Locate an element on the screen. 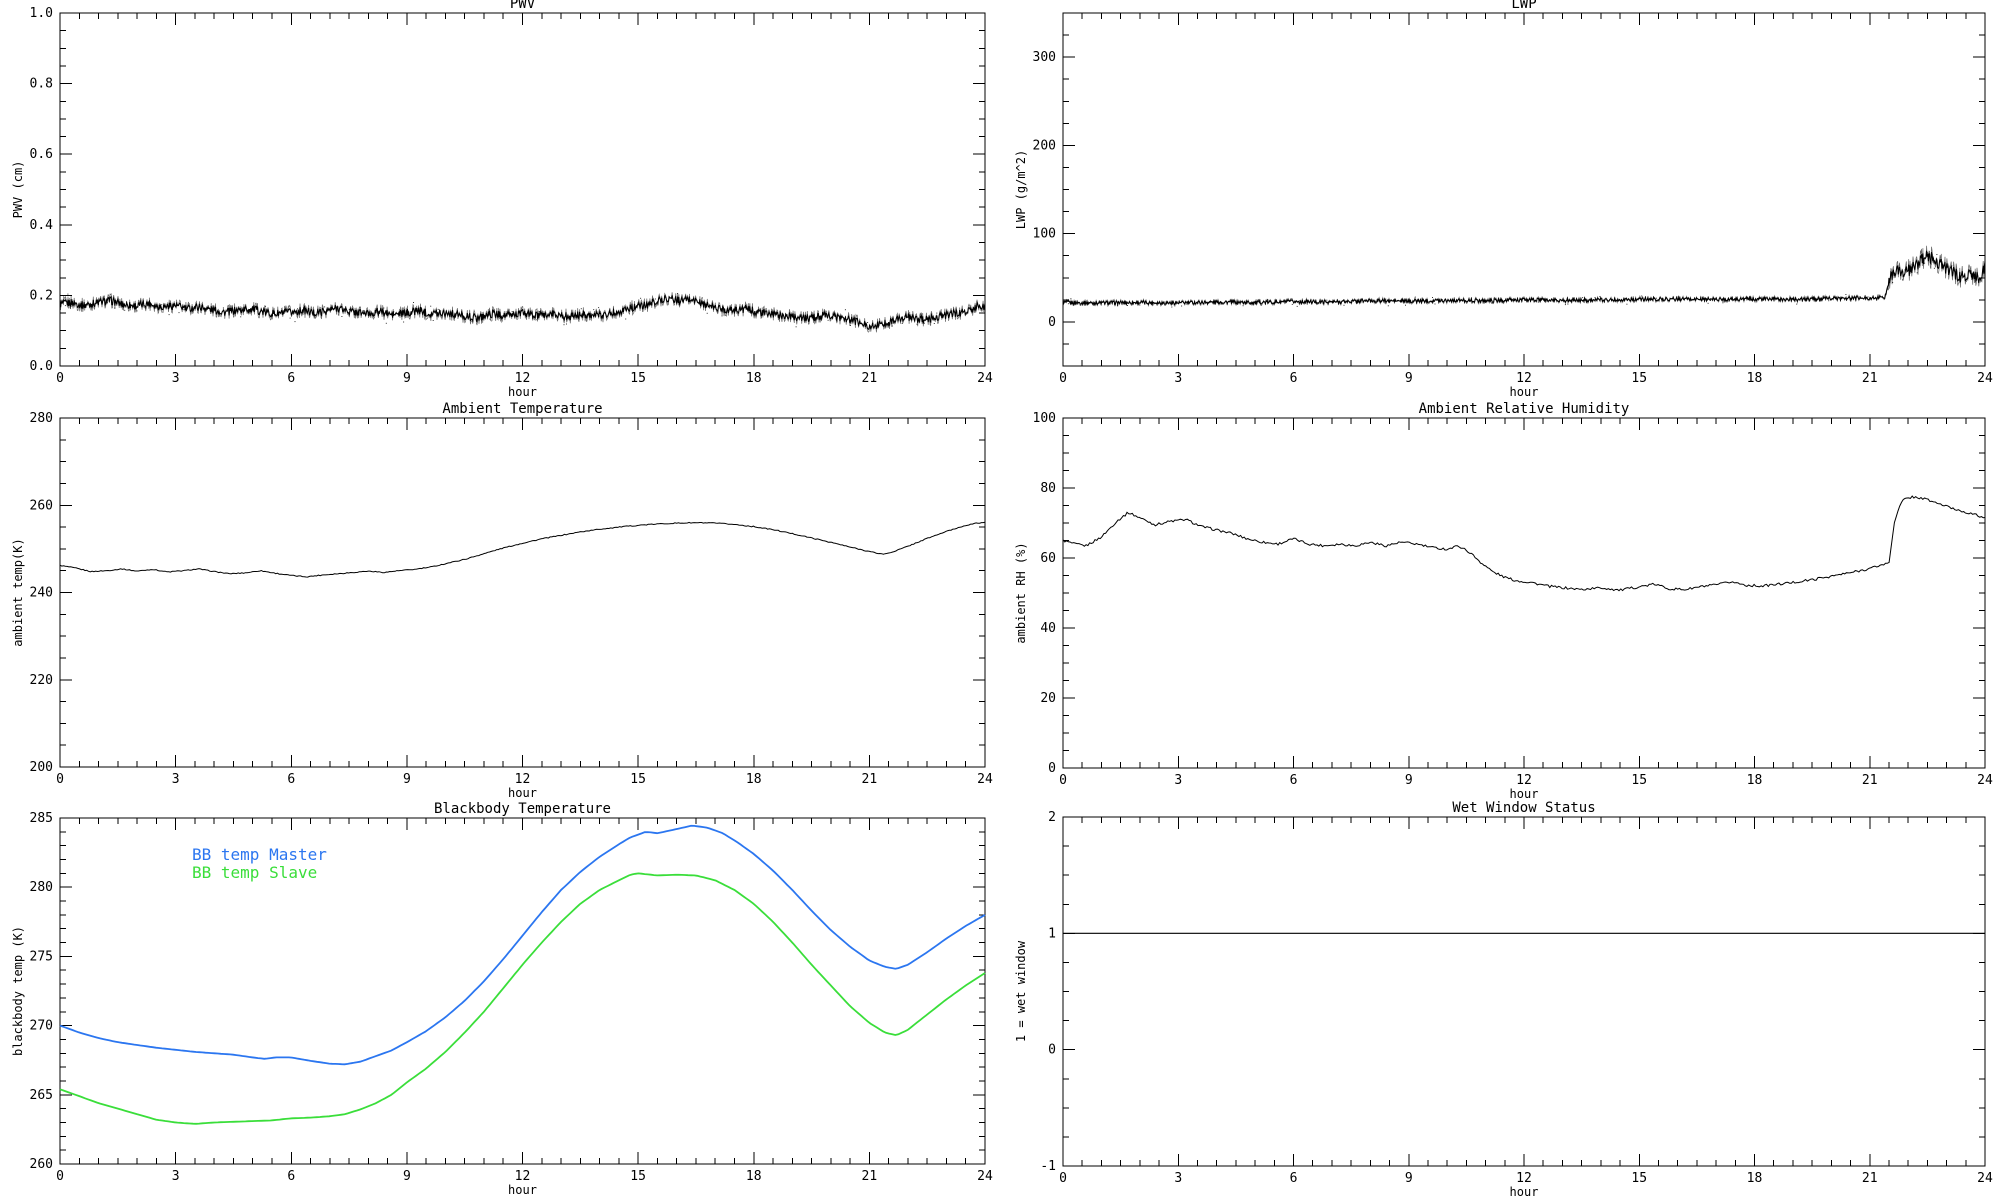 Image resolution: width=2000 pixels, height=1200 pixels. series-scatter-dots is located at coordinates (514, 311).